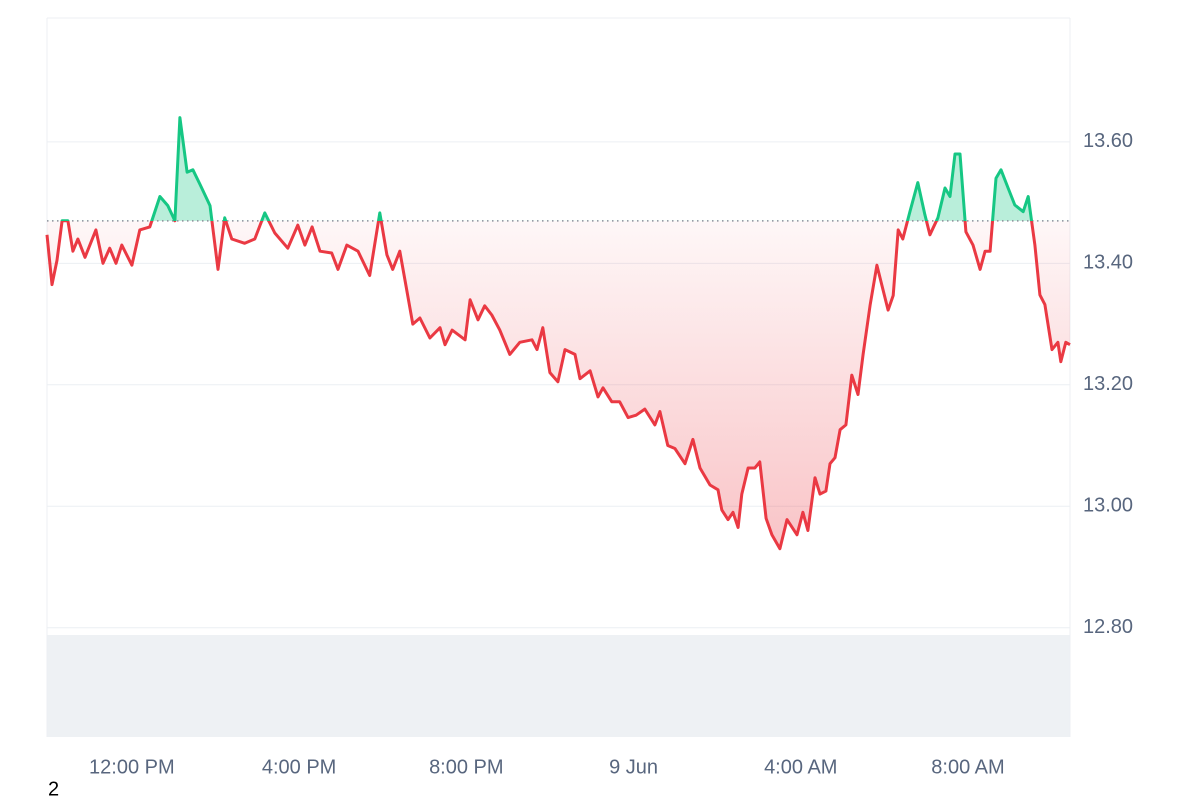 The width and height of the screenshot is (1200, 800). I want to click on x-tick-label: 8:00 AM, so click(967, 767).